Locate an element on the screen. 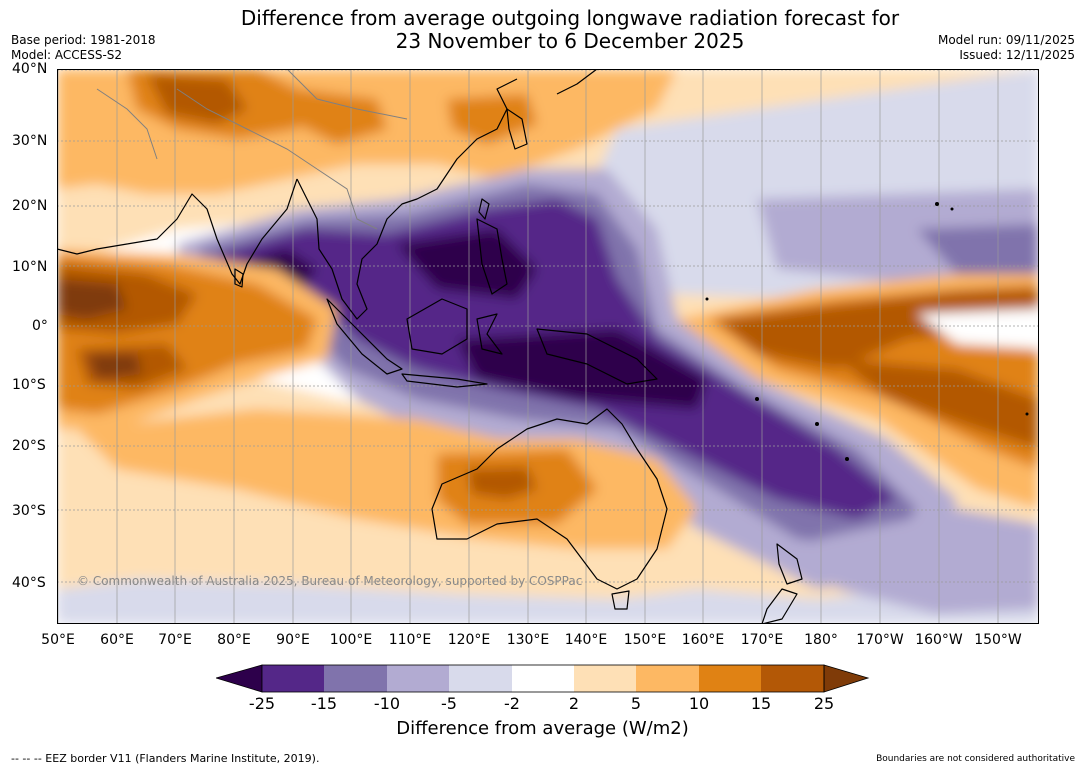 The height and width of the screenshot is (770, 1085). lon-label-90e: 90°E is located at coordinates (293, 640).